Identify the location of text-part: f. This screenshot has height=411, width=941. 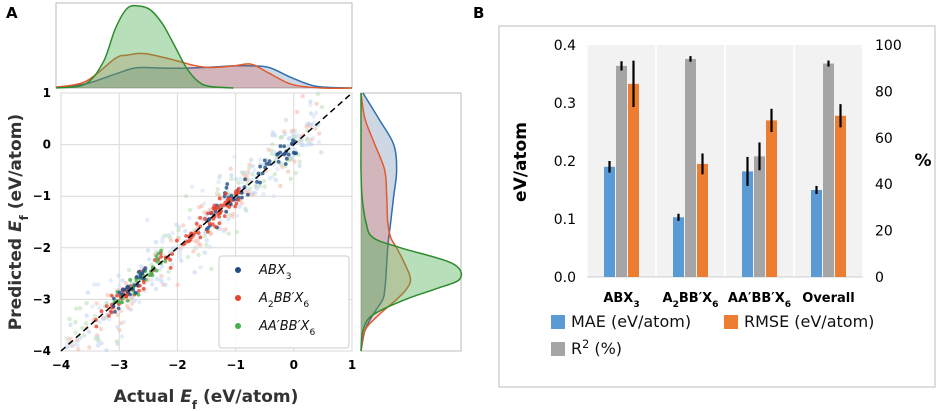
(195, 404).